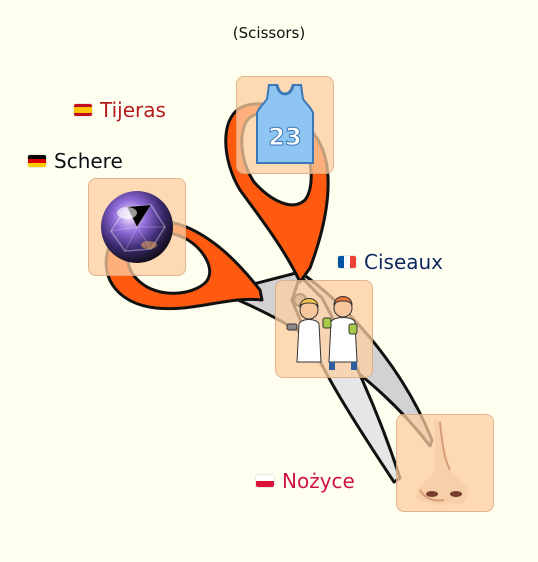 The width and height of the screenshot is (538, 562). Describe the element at coordinates (322, 333) in the screenshot. I see `people-exercising-icon` at that location.